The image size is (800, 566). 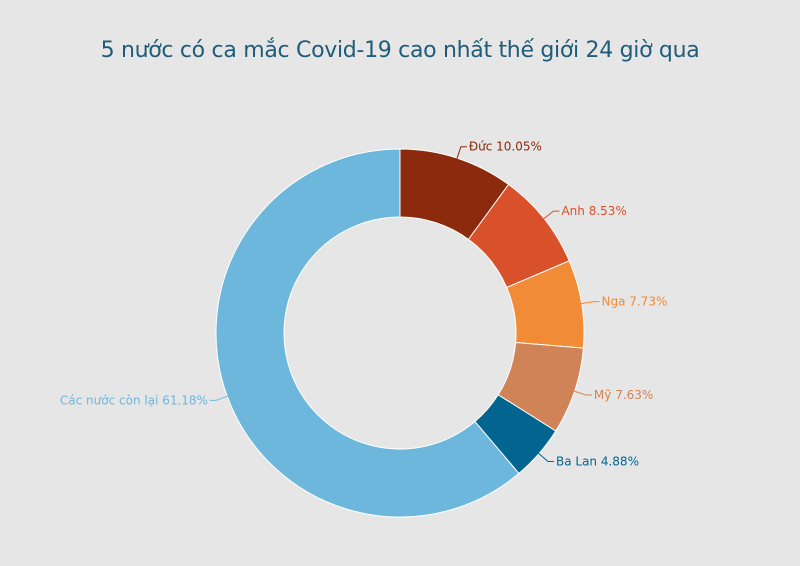 What do you see at coordinates (219, 398) in the screenshot?
I see `leader-line-cac-nuoc-con-lai` at bounding box center [219, 398].